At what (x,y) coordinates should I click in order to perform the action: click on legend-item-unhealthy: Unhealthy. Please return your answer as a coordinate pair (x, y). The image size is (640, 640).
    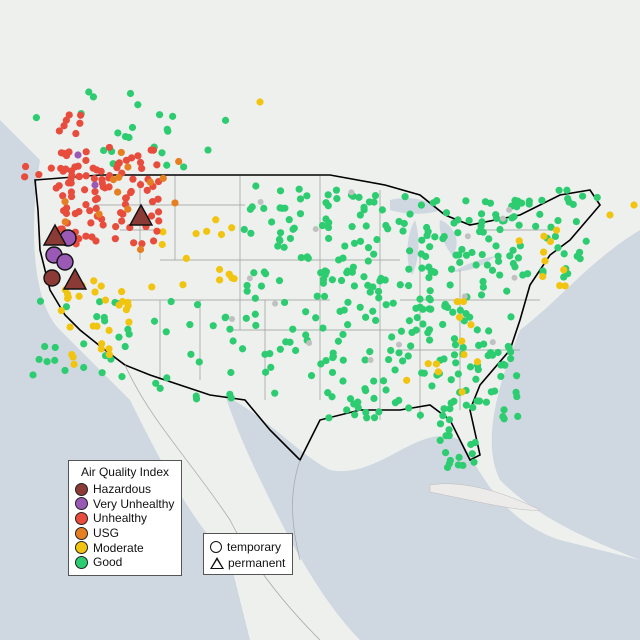
    Looking at the image, I should click on (125, 518).